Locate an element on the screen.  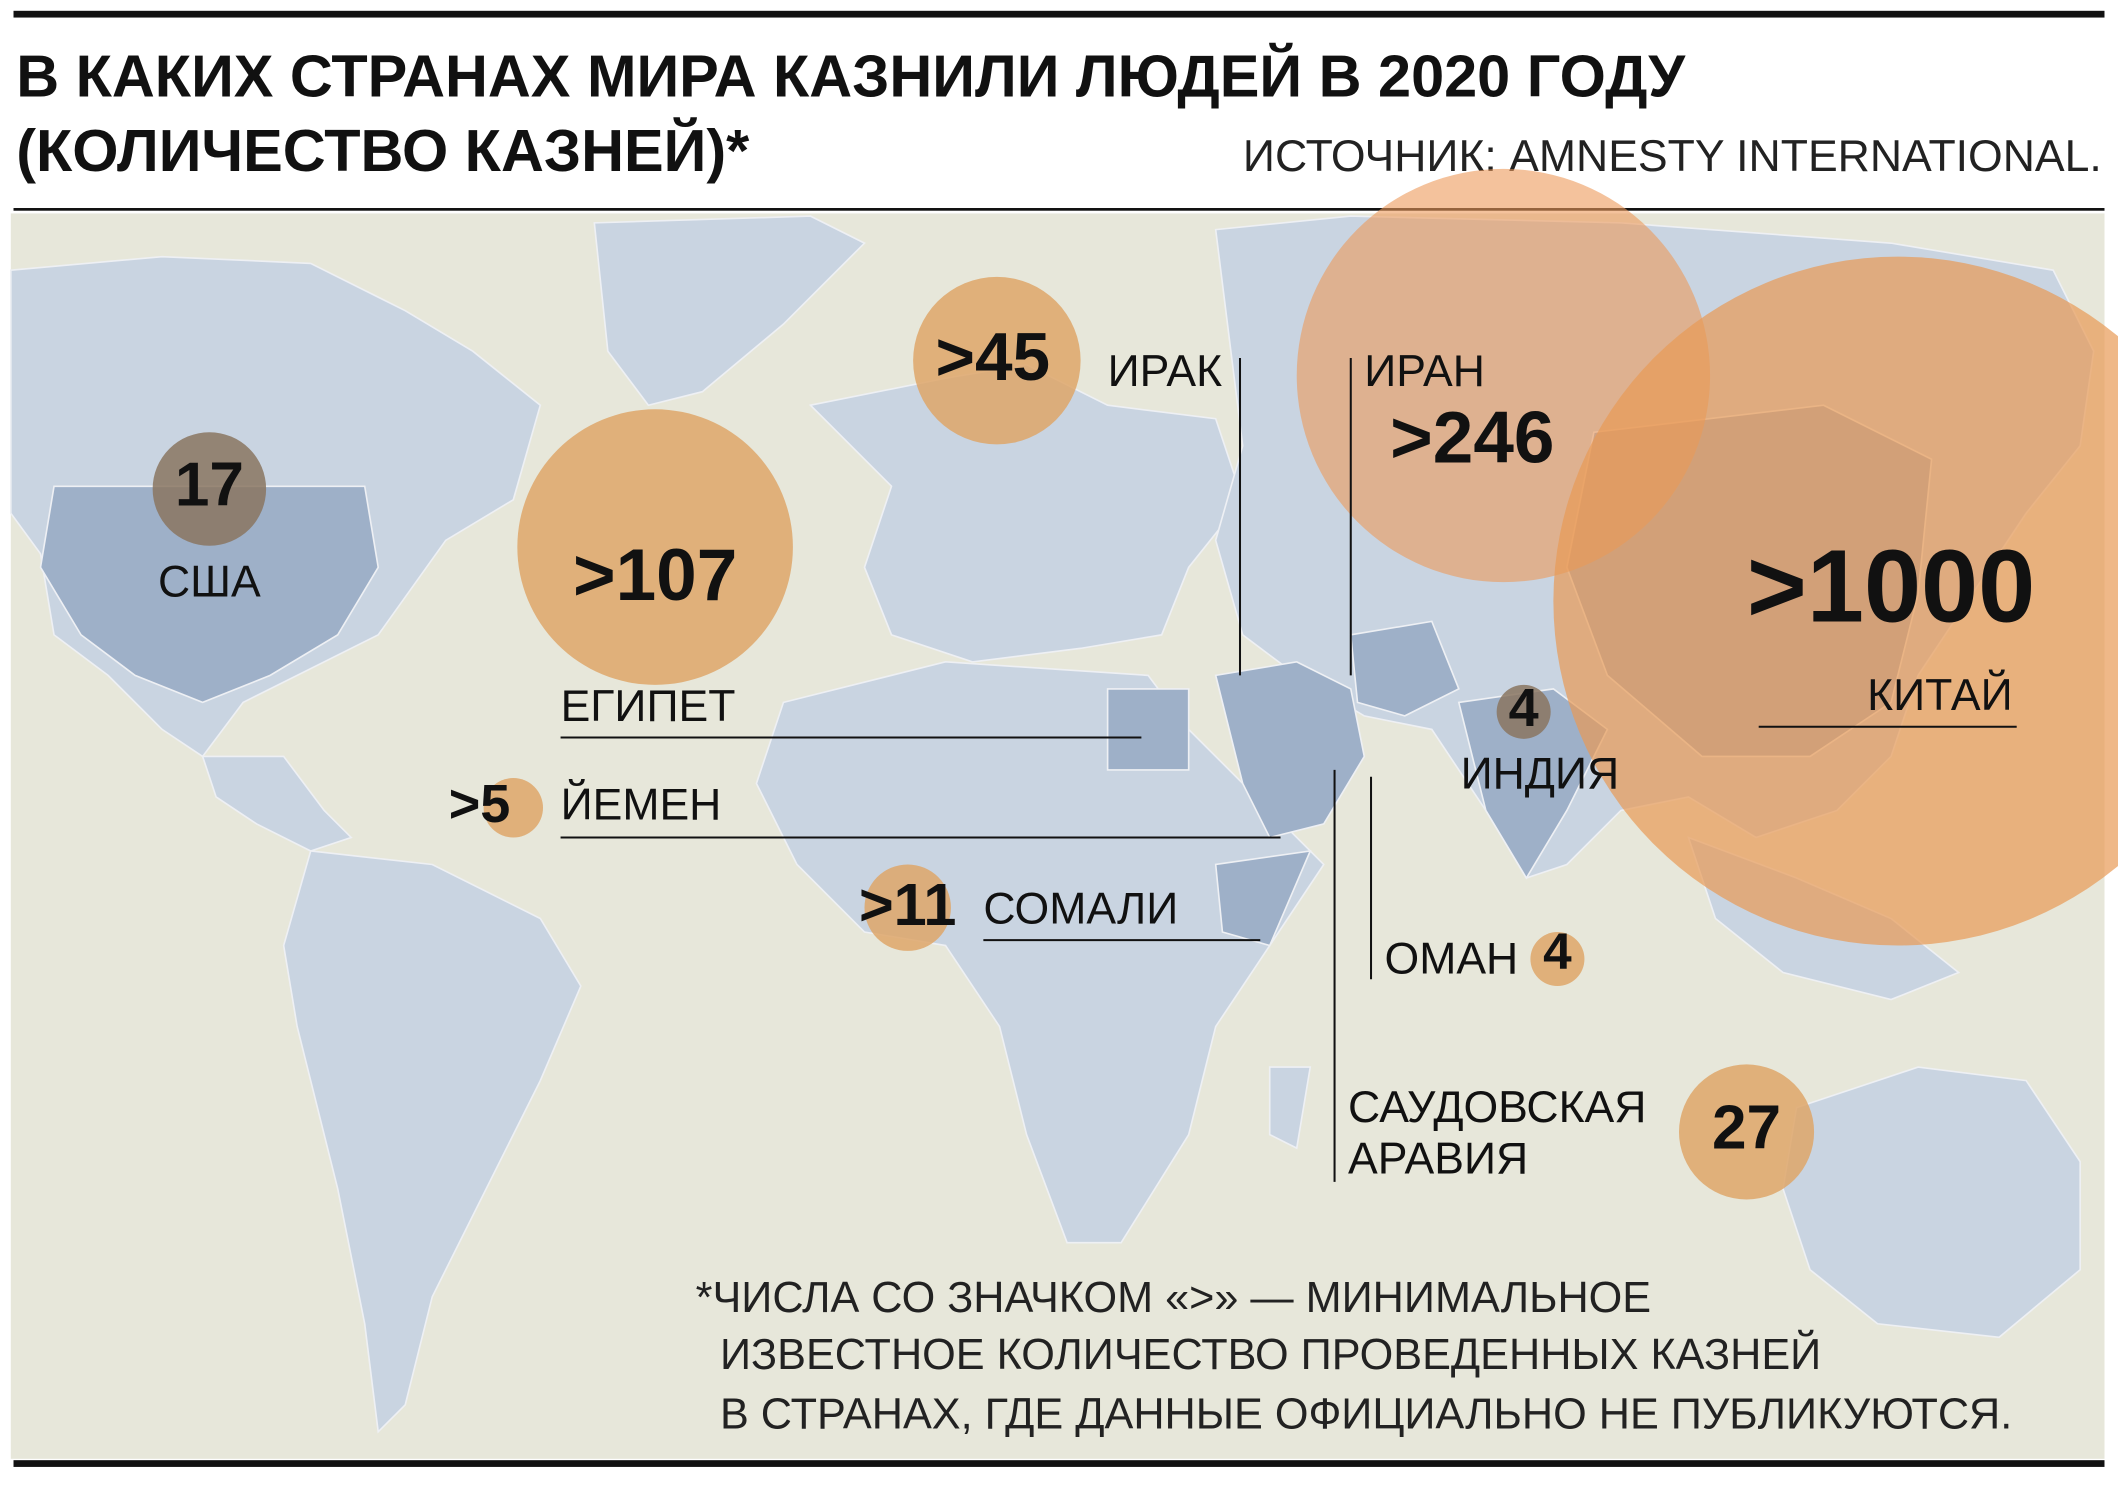
value-label: >11 is located at coordinates (908, 904).